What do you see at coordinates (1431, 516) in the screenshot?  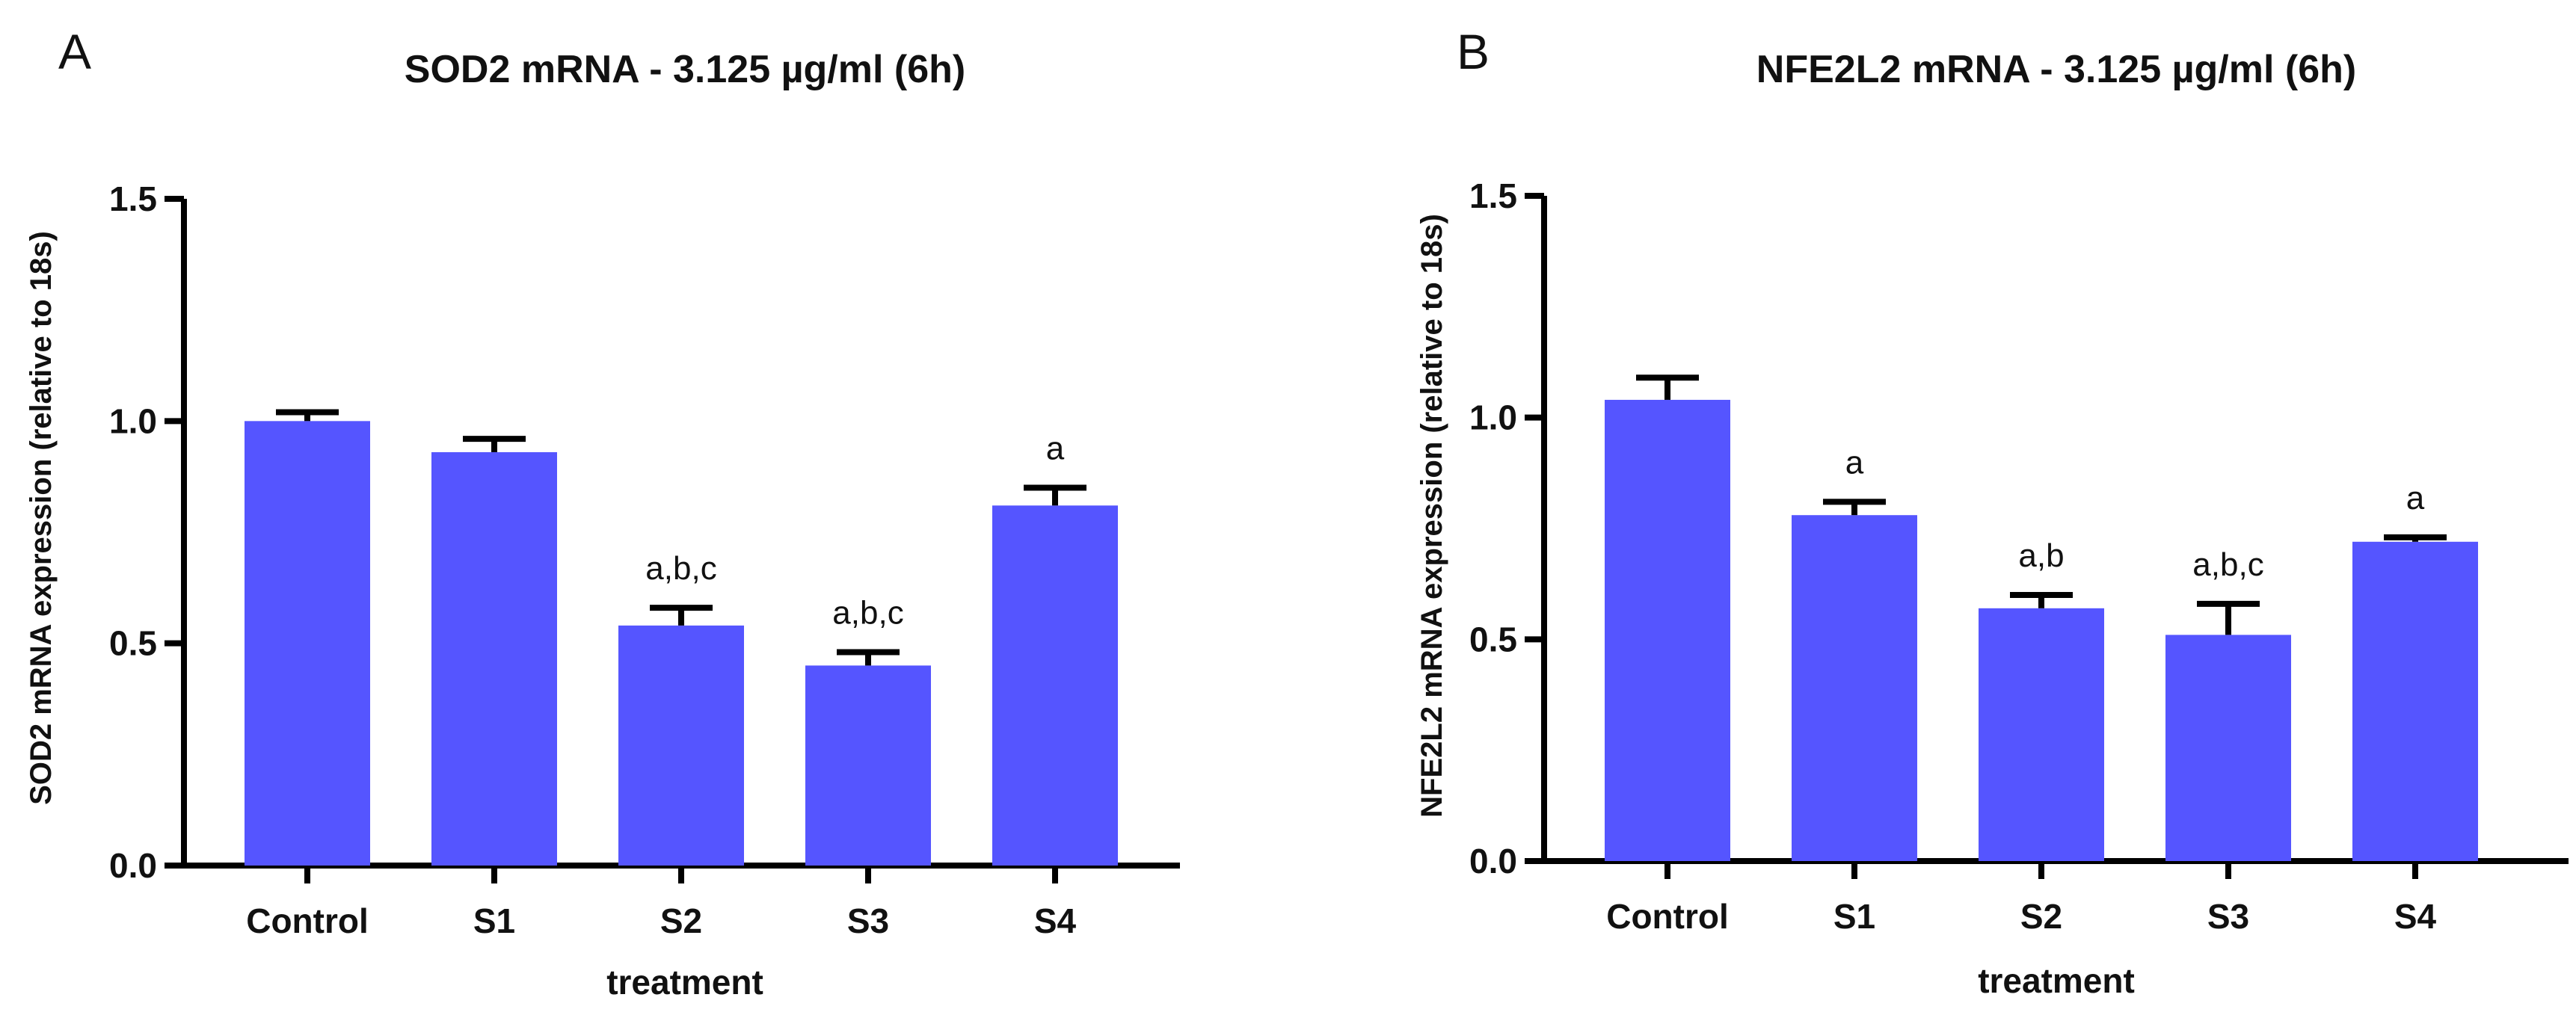 I see `y-axis-label: NFE2L2 mRNA expression (relative to 18s)` at bounding box center [1431, 516].